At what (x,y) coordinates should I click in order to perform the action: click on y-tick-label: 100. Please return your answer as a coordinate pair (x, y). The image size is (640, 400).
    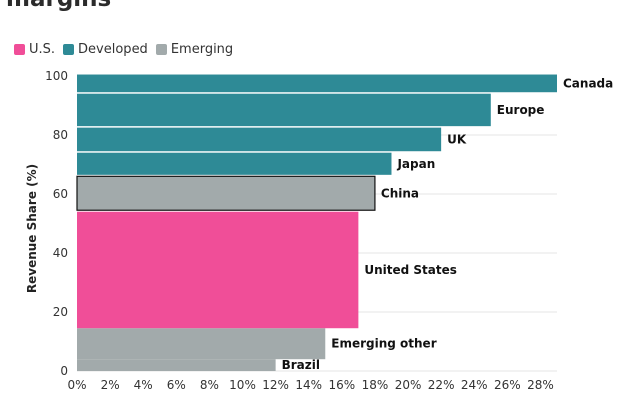
    Looking at the image, I should click on (56, 76).